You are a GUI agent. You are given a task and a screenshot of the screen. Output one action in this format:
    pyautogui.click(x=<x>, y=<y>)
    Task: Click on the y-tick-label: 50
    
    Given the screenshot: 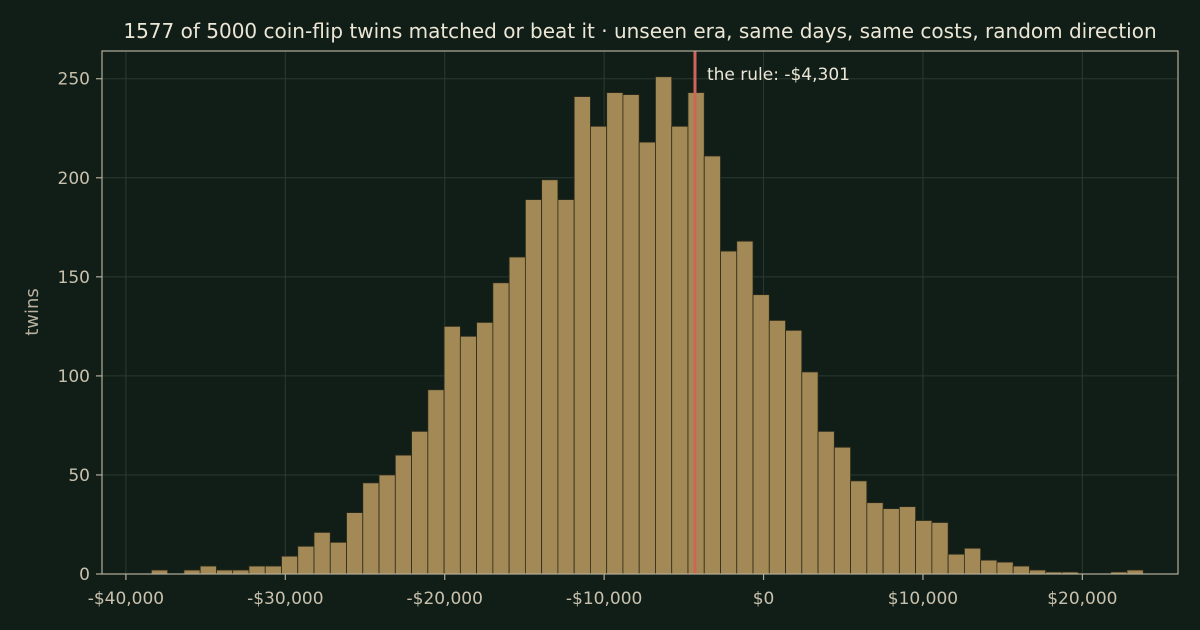 What is the action you would take?
    pyautogui.click(x=79, y=476)
    